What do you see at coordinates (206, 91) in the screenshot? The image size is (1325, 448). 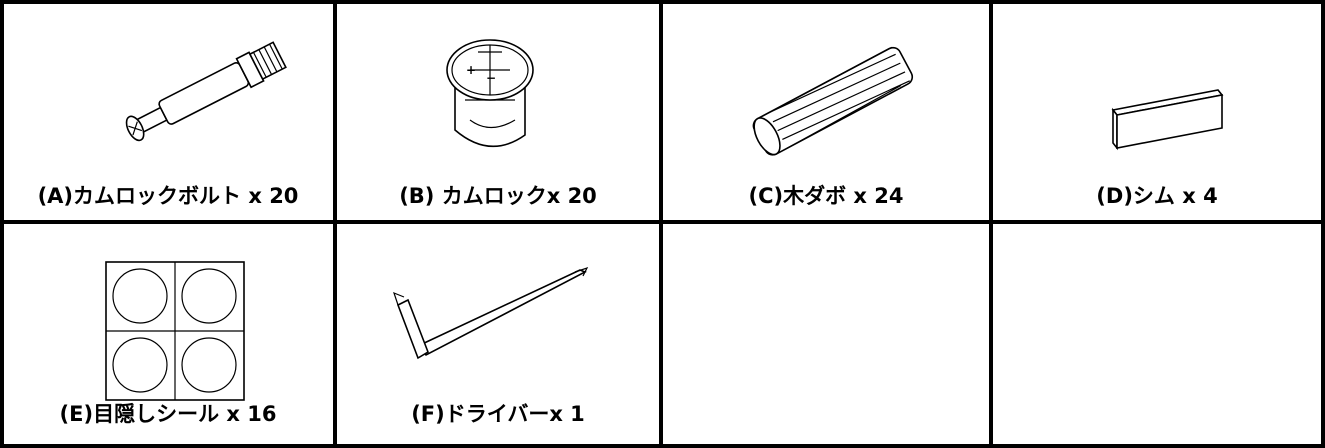 I see `bolt-illustration` at bounding box center [206, 91].